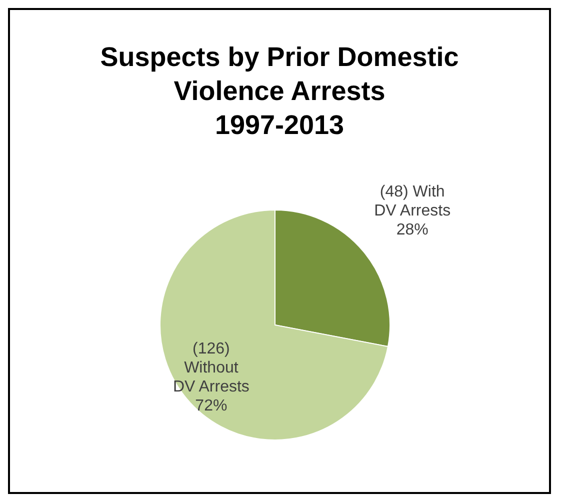 Image resolution: width=561 pixels, height=504 pixels. Describe the element at coordinates (279, 91) in the screenshot. I see `chart-title: Suspects by Prior Domestic Violence Arrests 1997-2013` at that location.